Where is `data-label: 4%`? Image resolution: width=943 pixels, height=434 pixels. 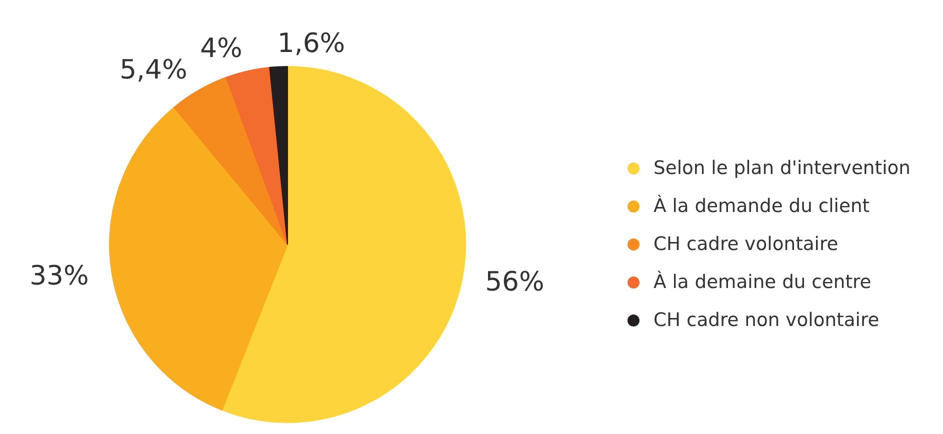
data-label: 4% is located at coordinates (221, 48).